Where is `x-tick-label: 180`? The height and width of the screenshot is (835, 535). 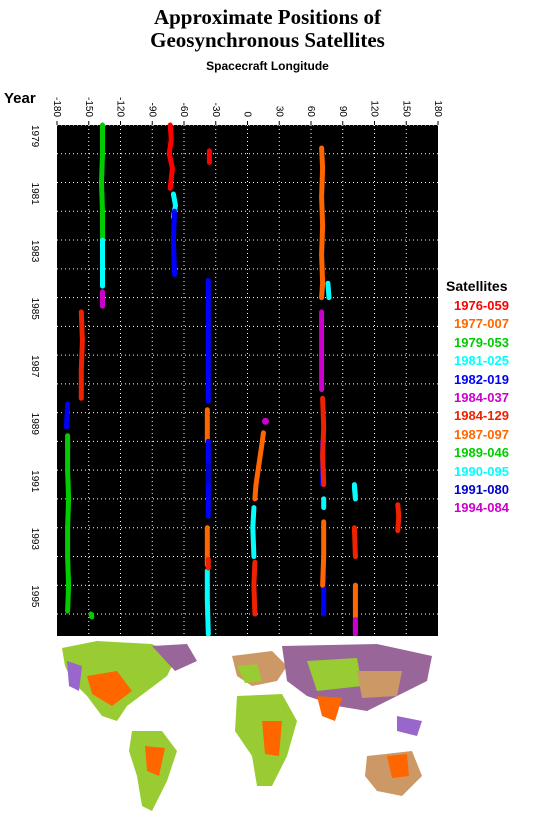
x-tick-label: 180 is located at coordinates (437, 108).